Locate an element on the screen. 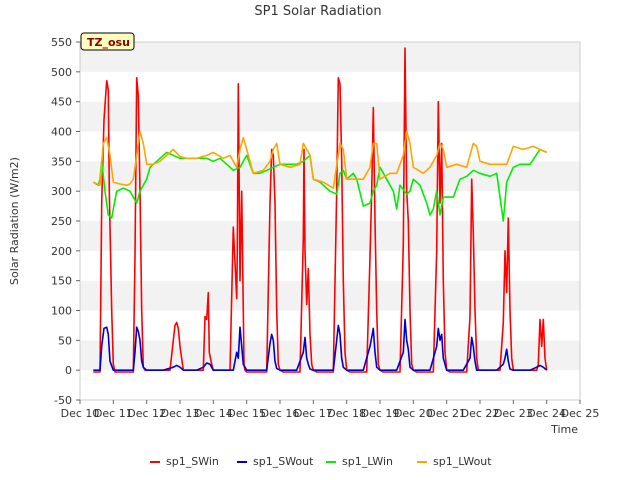 The width and height of the screenshot is (640, 480). x-tick-label: Dec 21 is located at coordinates (446, 413).